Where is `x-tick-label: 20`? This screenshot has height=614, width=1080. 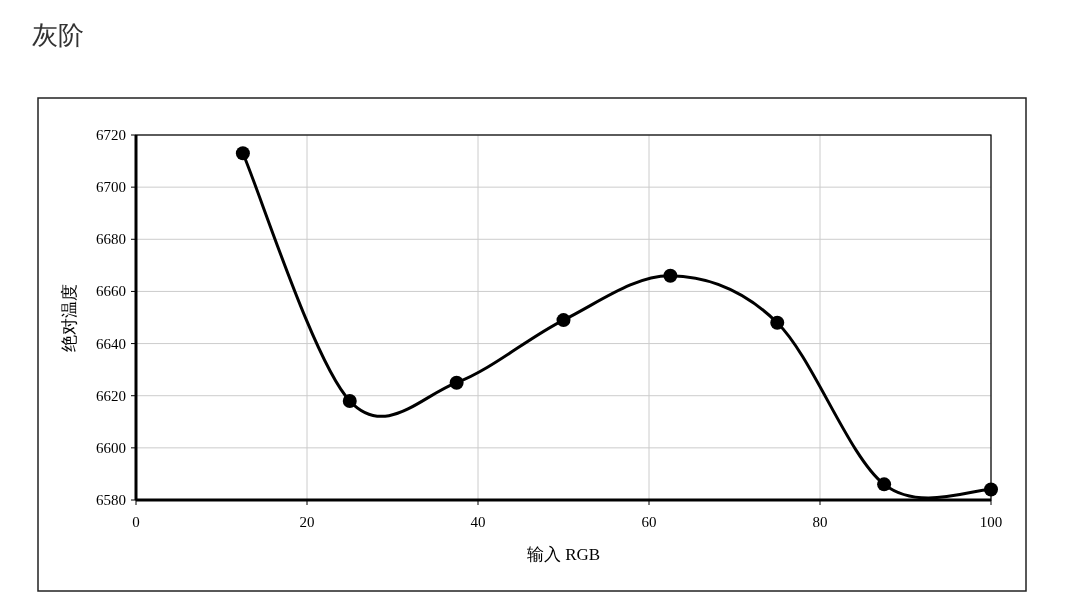
x-tick-label: 20 is located at coordinates (307, 522).